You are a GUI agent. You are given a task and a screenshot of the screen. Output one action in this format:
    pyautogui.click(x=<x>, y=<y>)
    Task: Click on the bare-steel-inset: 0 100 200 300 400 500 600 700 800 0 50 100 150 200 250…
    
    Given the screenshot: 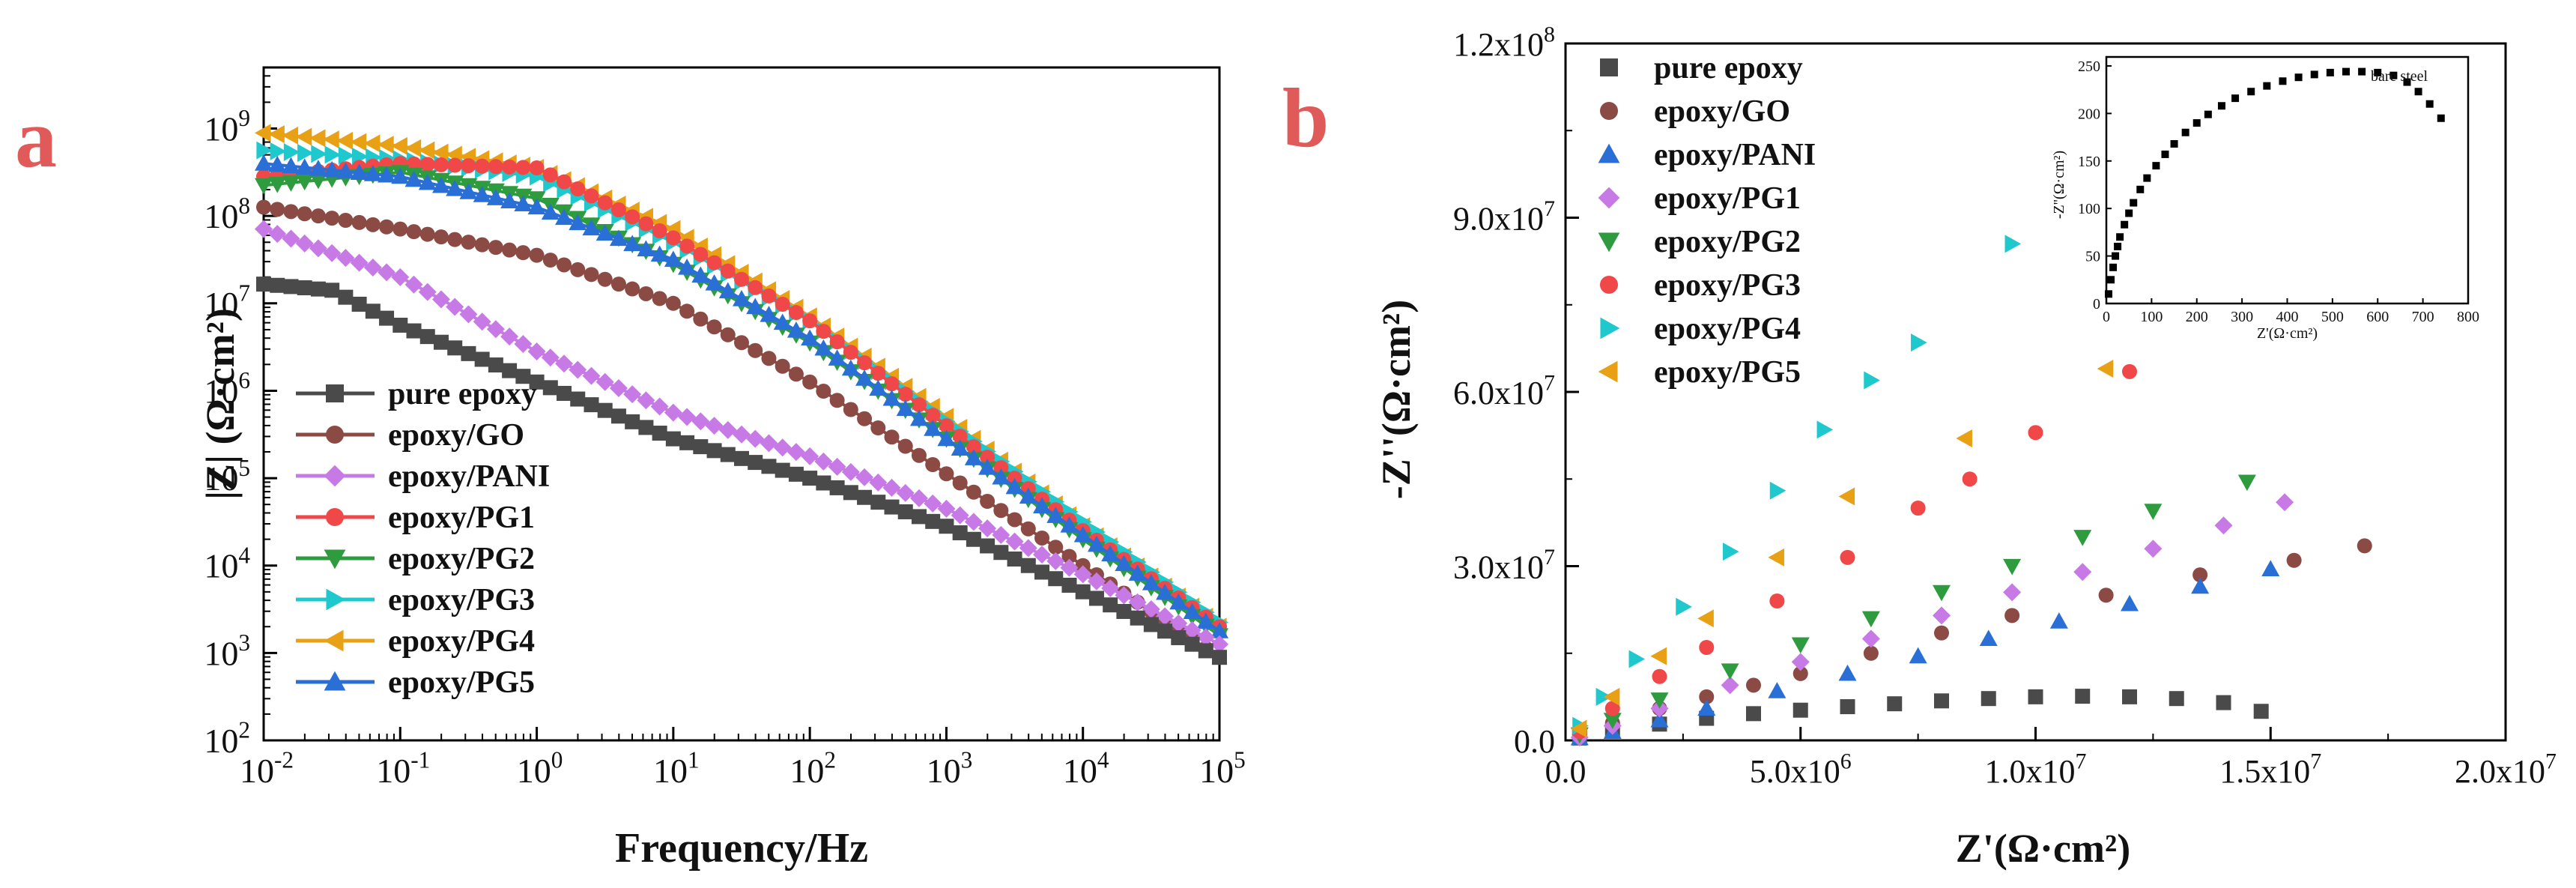 What is the action you would take?
    pyautogui.click(x=2265, y=198)
    